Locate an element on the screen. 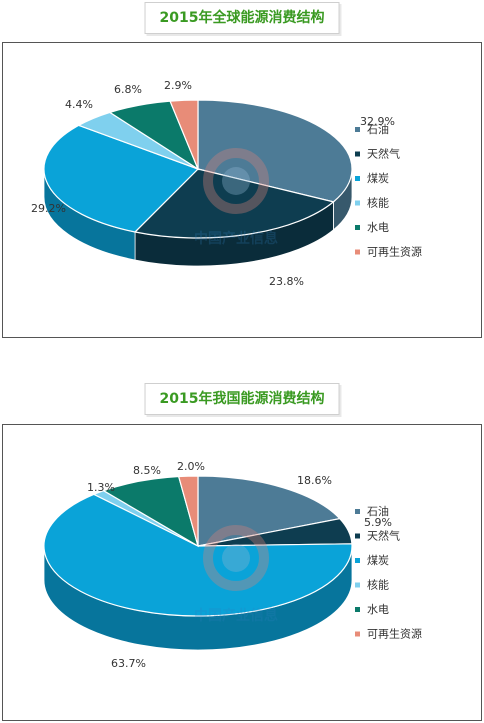 This screenshot has width=484, height=723. data-label-4: 8.5% is located at coordinates (147, 470).